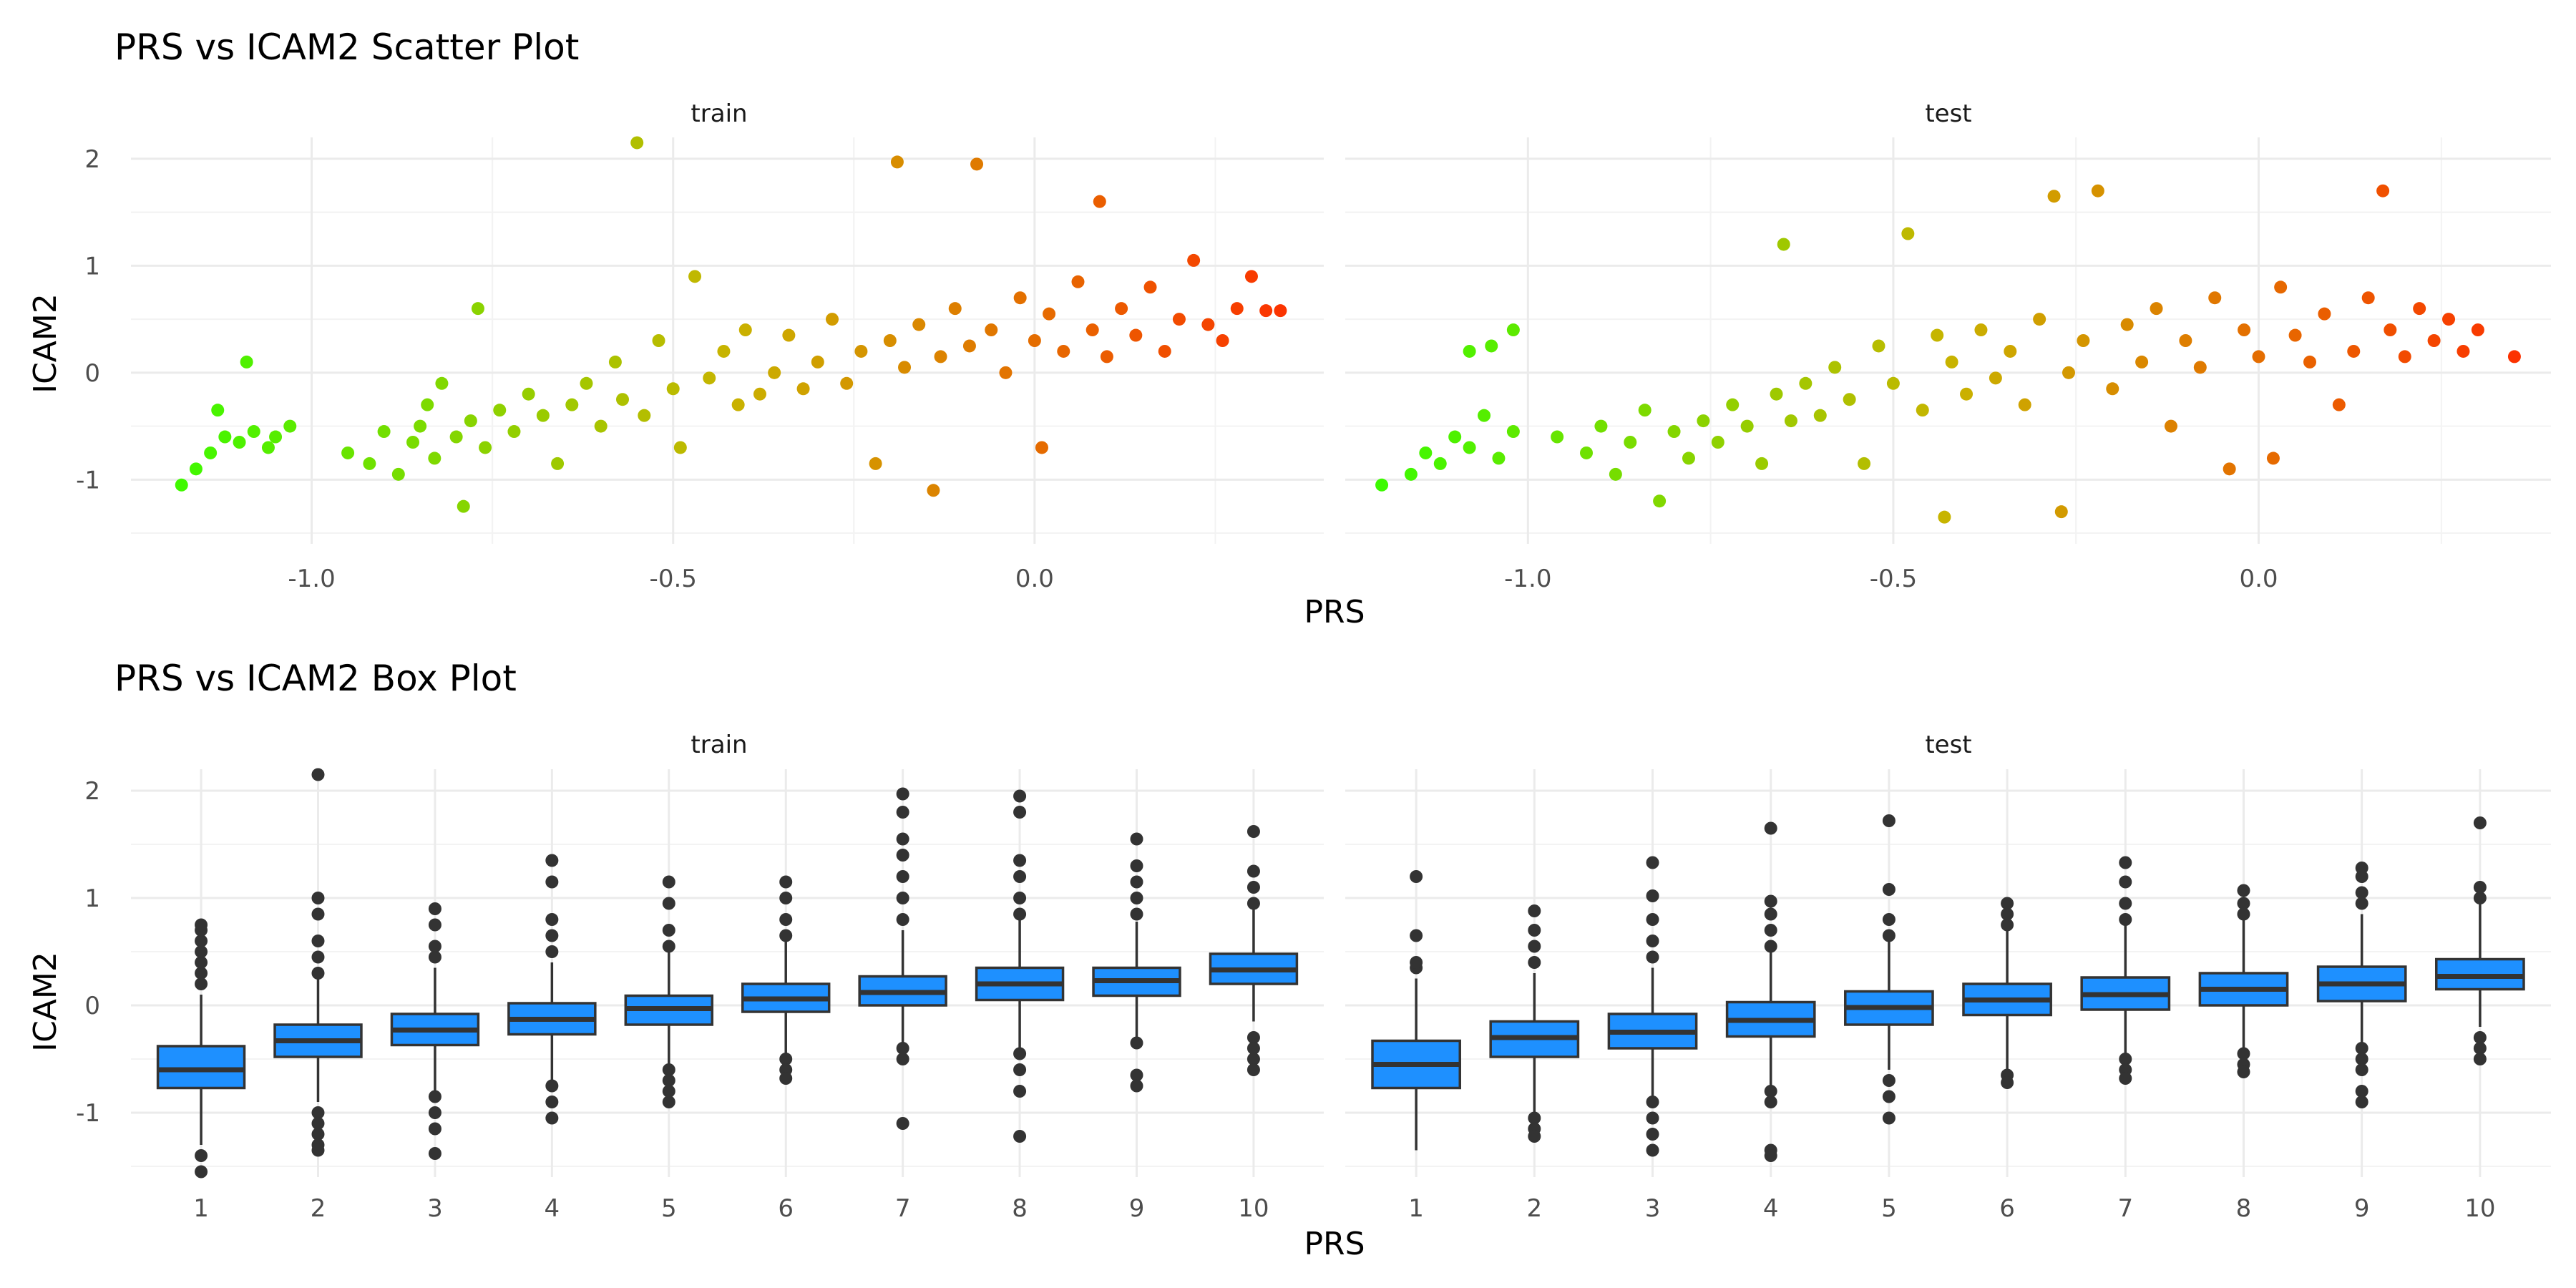  I want to click on x-tick-label: 3, so click(435, 1208).